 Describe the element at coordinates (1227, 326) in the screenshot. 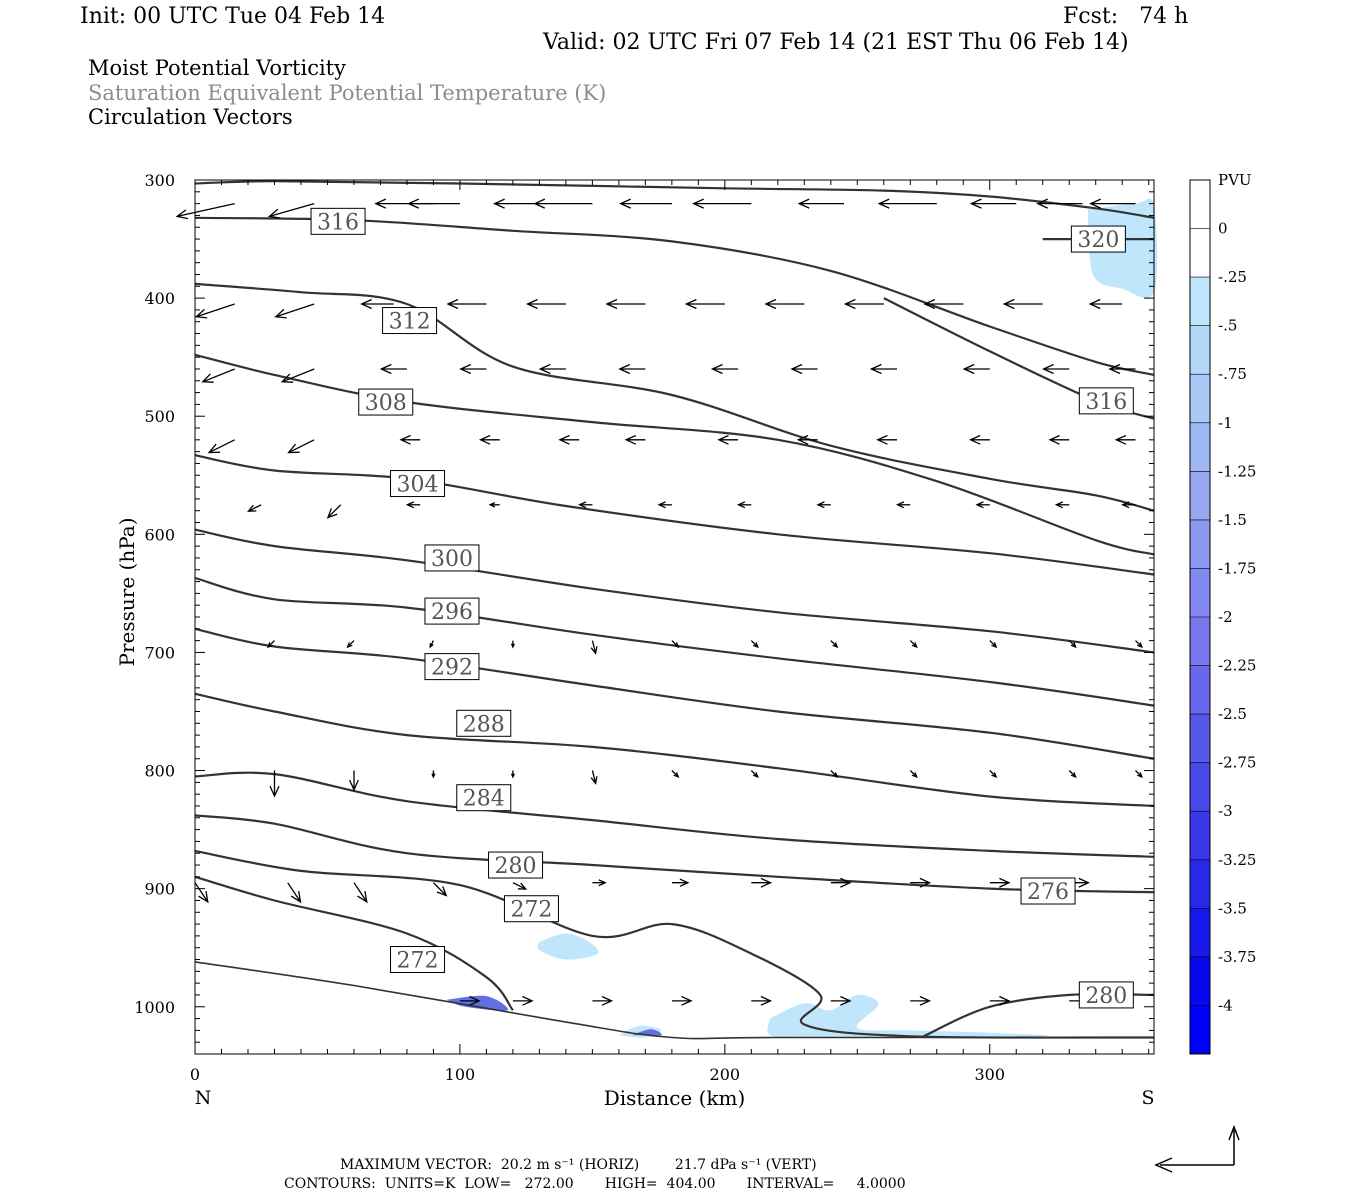

I see `colorbar-label: -.5` at that location.